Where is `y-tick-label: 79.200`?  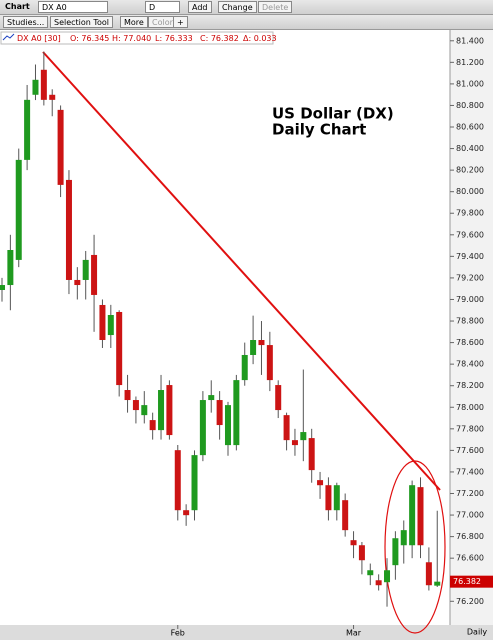 y-tick-label: 79.200 is located at coordinates (470, 277).